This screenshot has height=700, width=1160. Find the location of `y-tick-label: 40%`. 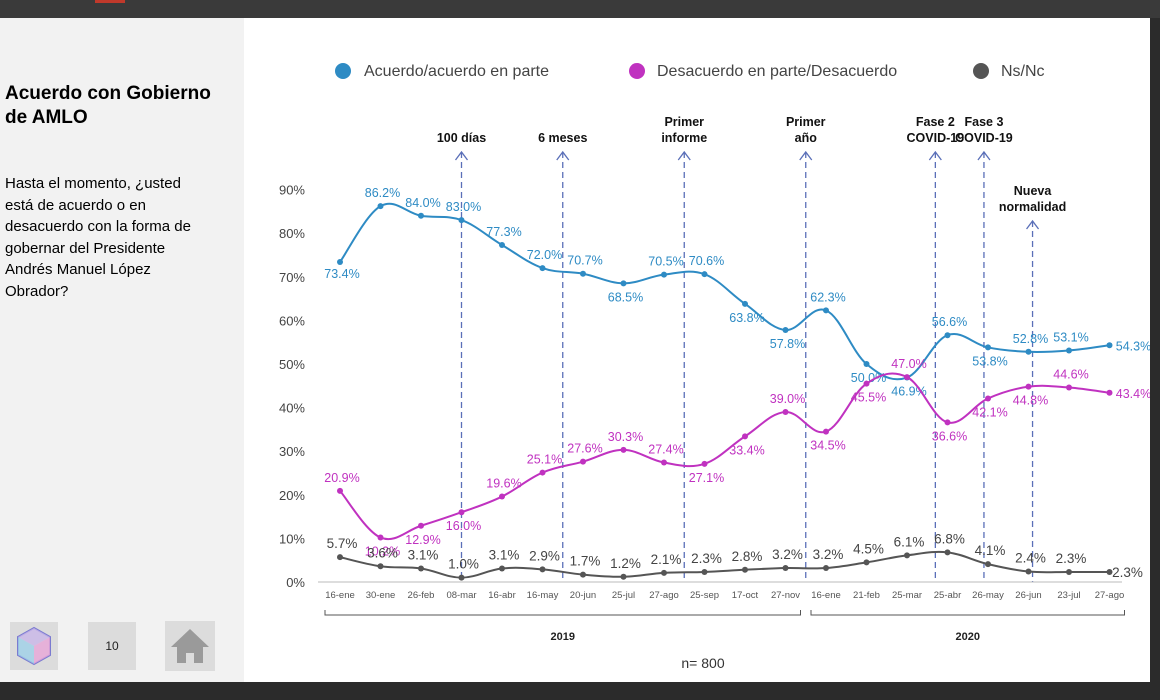

y-tick-label: 40% is located at coordinates (292, 408).